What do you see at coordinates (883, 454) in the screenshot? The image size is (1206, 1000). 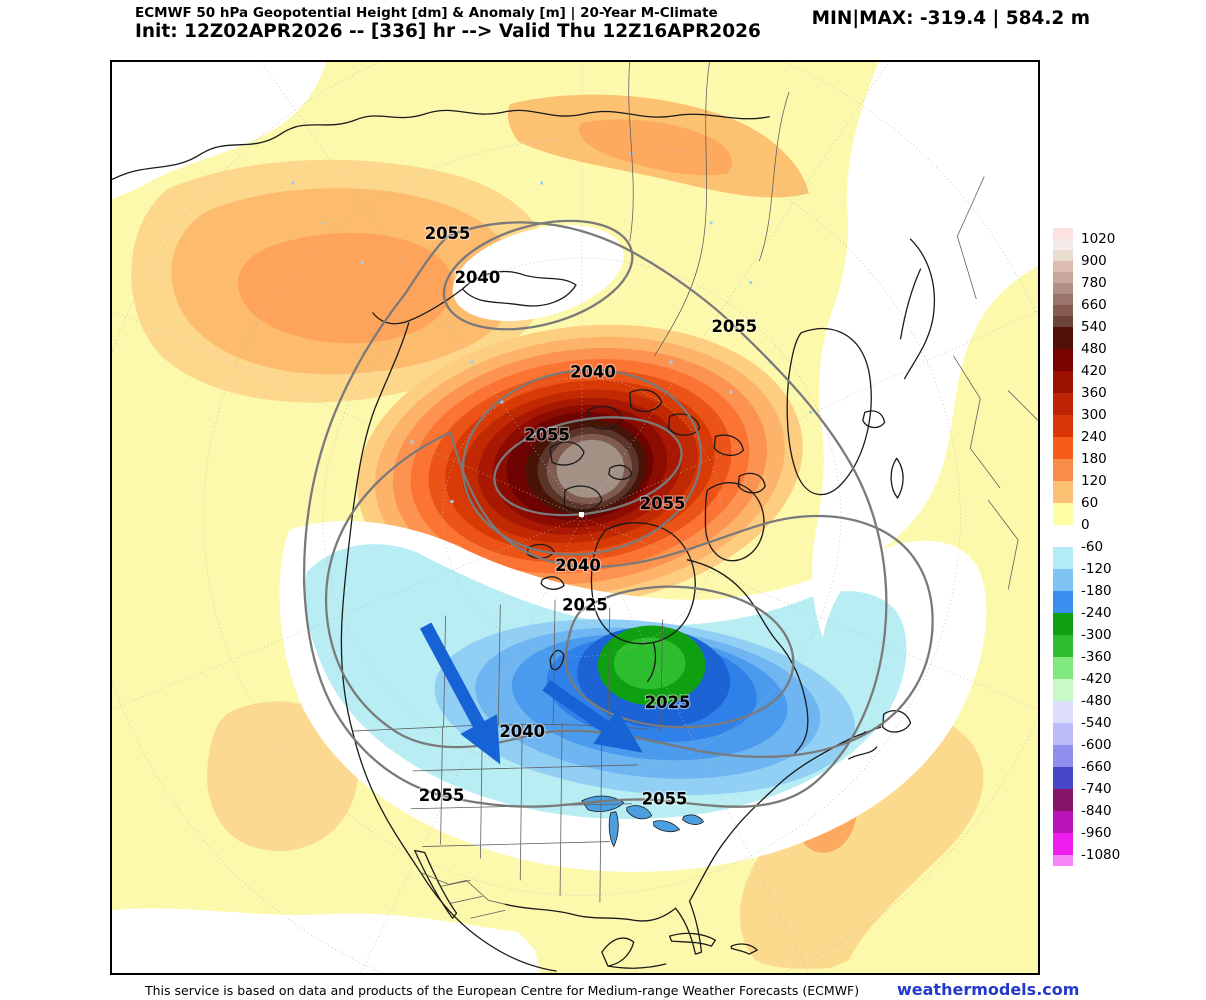 I see `coast-uk-iceland` at bounding box center [883, 454].